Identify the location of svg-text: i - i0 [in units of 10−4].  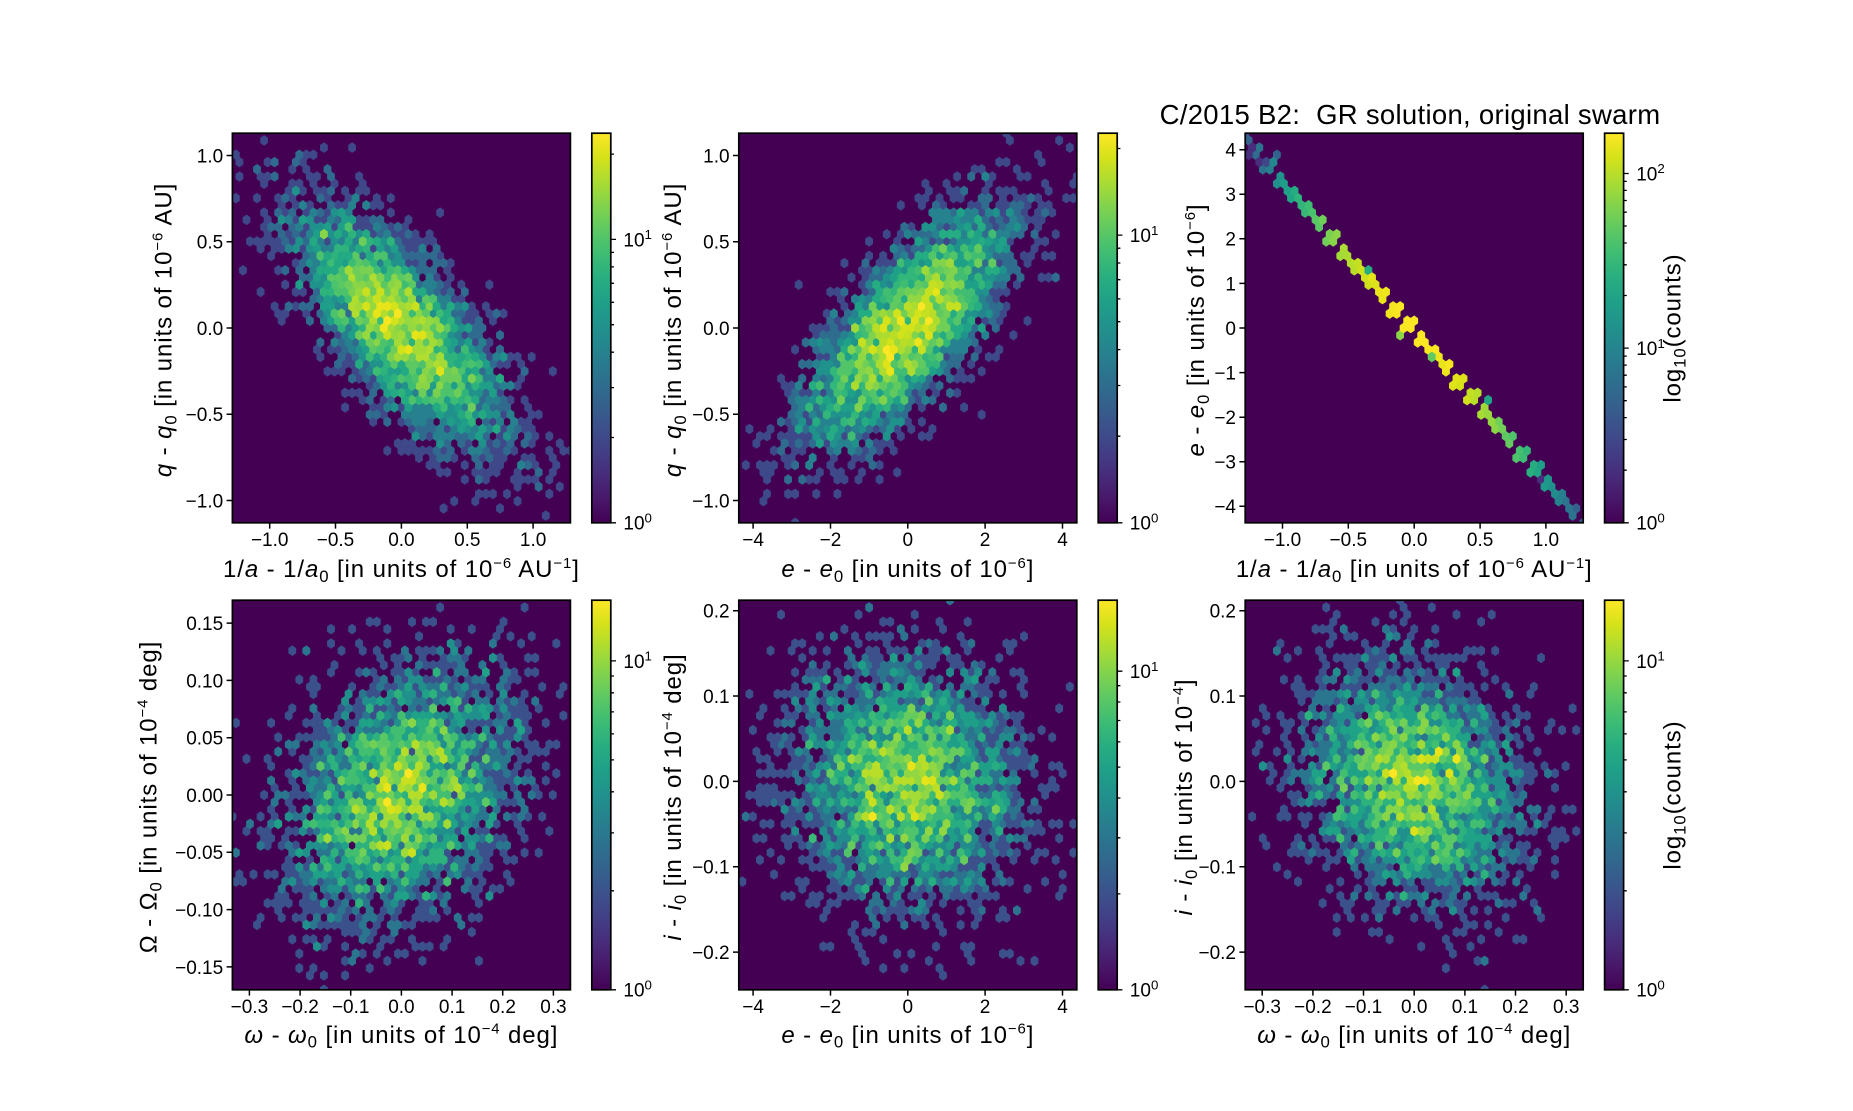
(1186, 797).